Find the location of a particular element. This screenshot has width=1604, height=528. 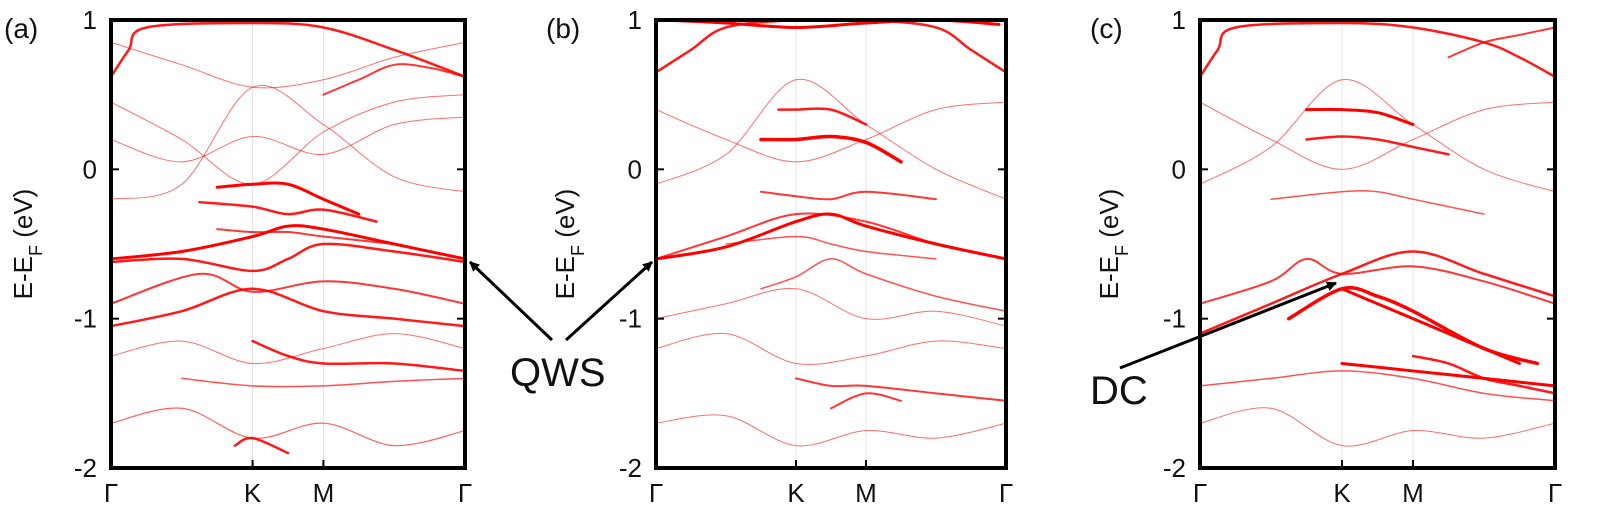

panel-label: (a) is located at coordinates (21, 28).